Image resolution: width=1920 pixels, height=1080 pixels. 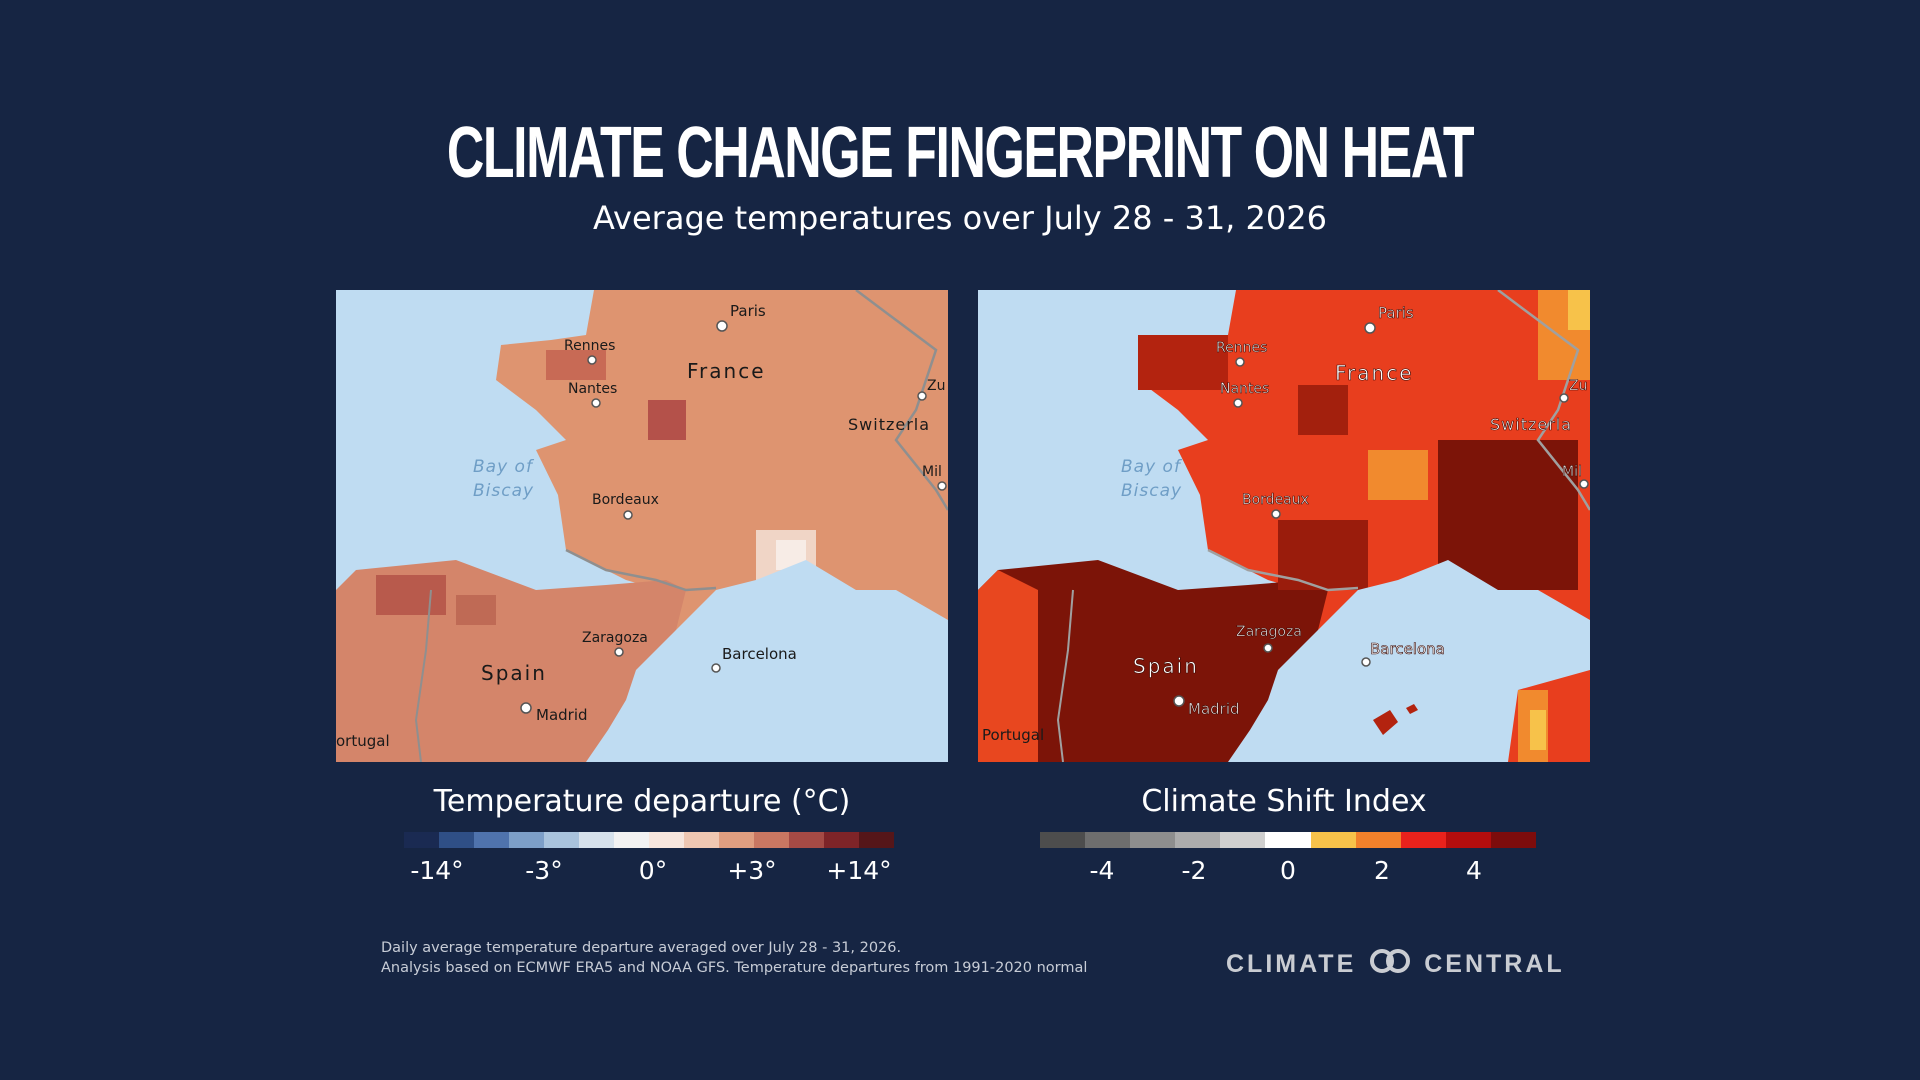 I want to click on logo-rings-icon, so click(x=1390, y=964).